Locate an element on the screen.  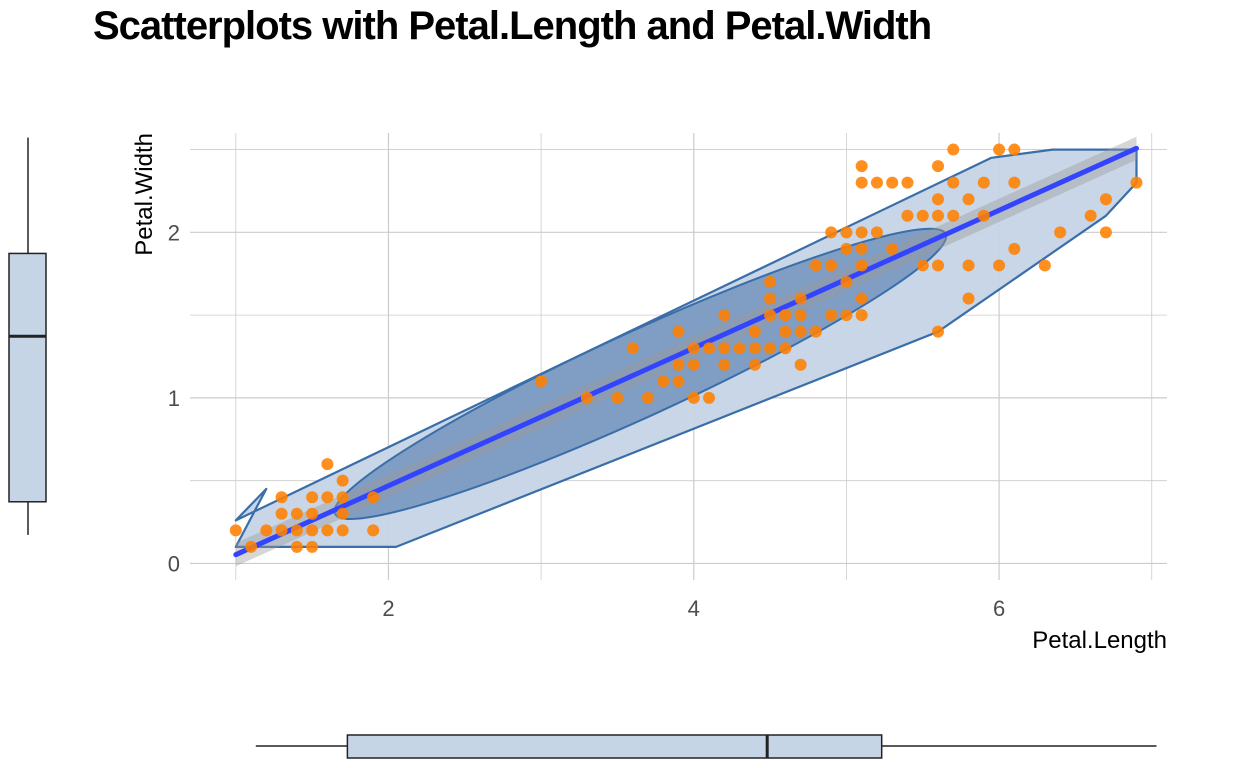
x-tick-label: 6 is located at coordinates (999, 608).